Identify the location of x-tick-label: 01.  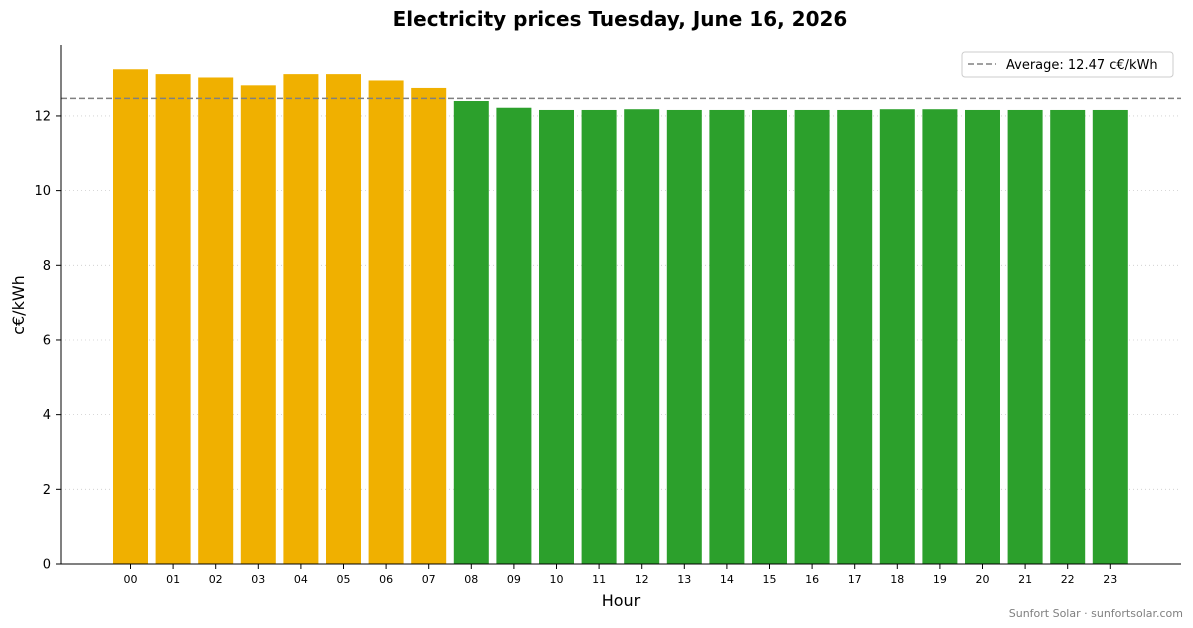
(173, 579).